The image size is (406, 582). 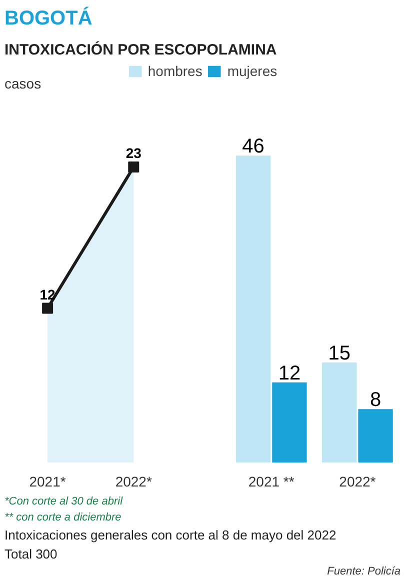 What do you see at coordinates (363, 572) in the screenshot?
I see `source-note: Fuente: Policía` at bounding box center [363, 572].